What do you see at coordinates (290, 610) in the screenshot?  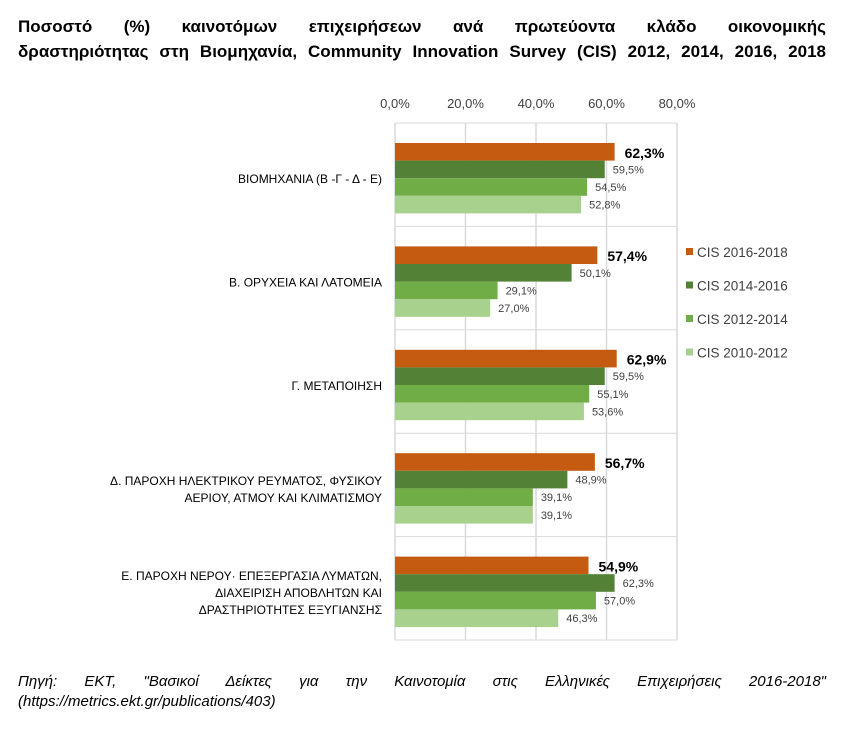 I see `category-label: ΔΡΑΣΤΗΡΙΟΤΗΤΕΣ ΕΞΥΓΙΑΝΣΗΣ` at bounding box center [290, 610].